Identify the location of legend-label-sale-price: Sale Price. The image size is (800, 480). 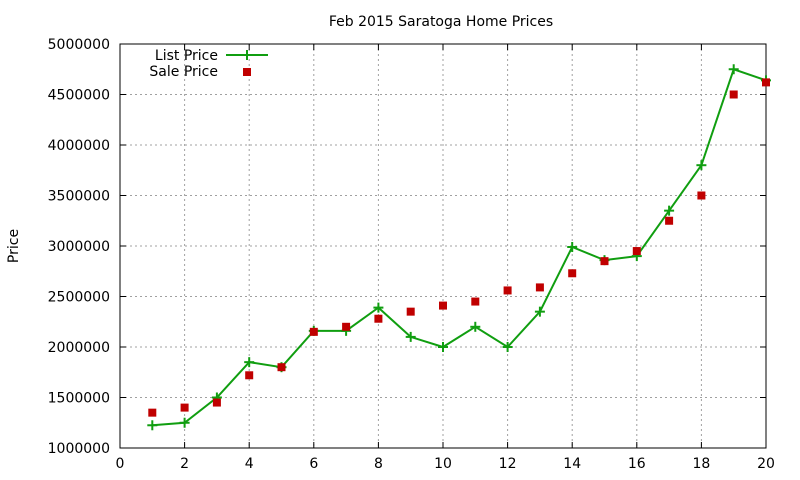
(183, 72).